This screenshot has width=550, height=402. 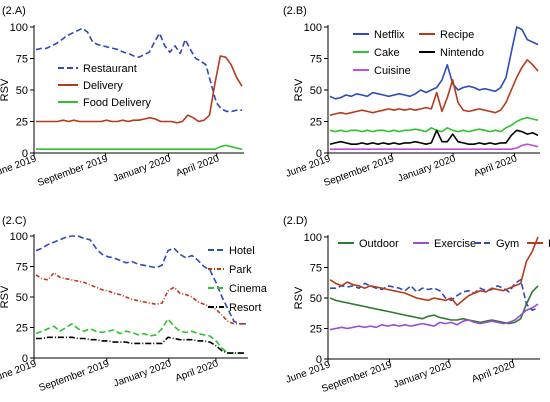 What do you see at coordinates (379, 244) in the screenshot?
I see `legend-label: Outdoor` at bounding box center [379, 244].